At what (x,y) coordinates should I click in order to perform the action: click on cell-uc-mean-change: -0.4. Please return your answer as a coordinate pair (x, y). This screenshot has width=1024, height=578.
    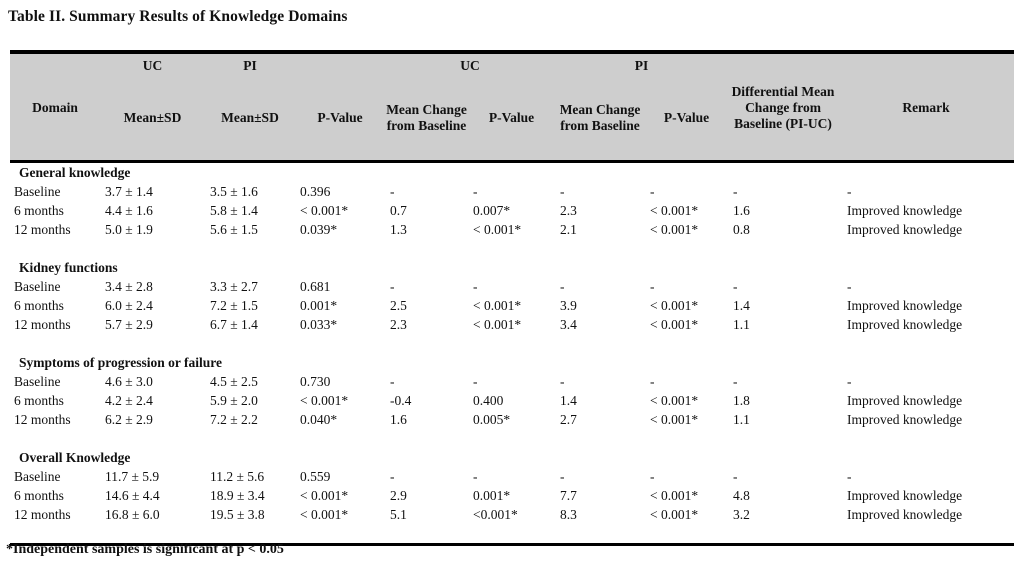
    Looking at the image, I should click on (401, 400).